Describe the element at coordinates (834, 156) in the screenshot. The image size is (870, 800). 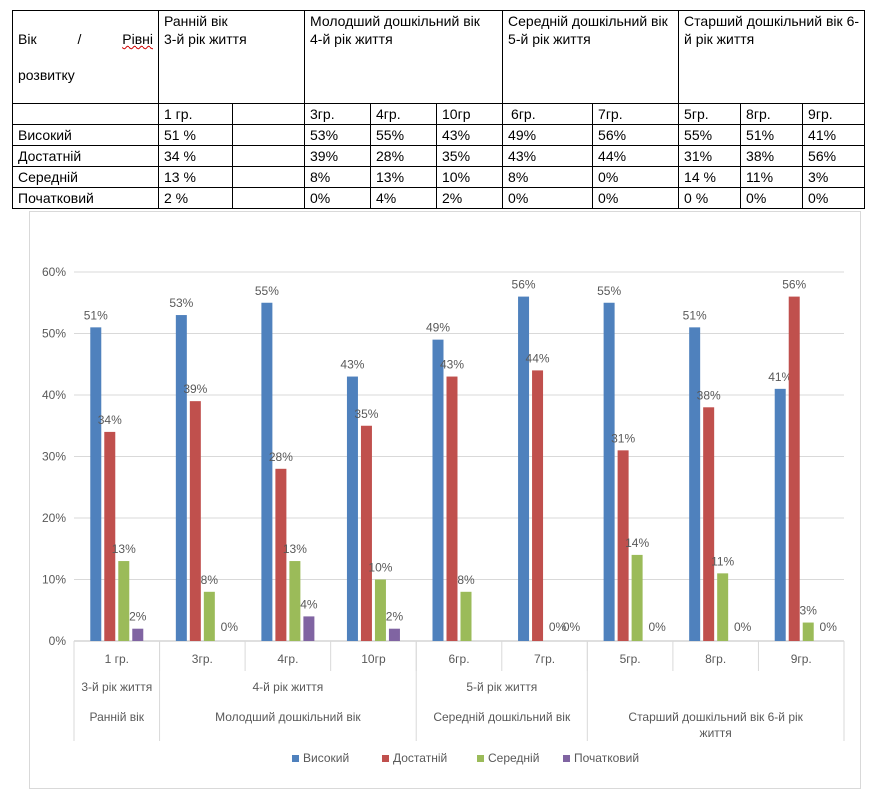
I see `table-cell: 56%` at that location.